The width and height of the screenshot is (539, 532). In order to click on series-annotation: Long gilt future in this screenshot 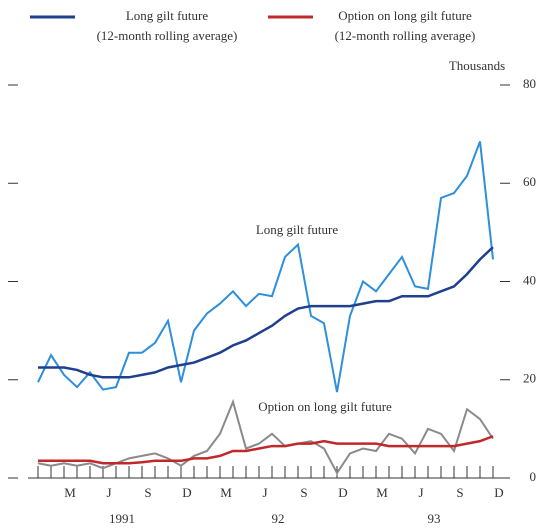, I will do `click(297, 229)`.